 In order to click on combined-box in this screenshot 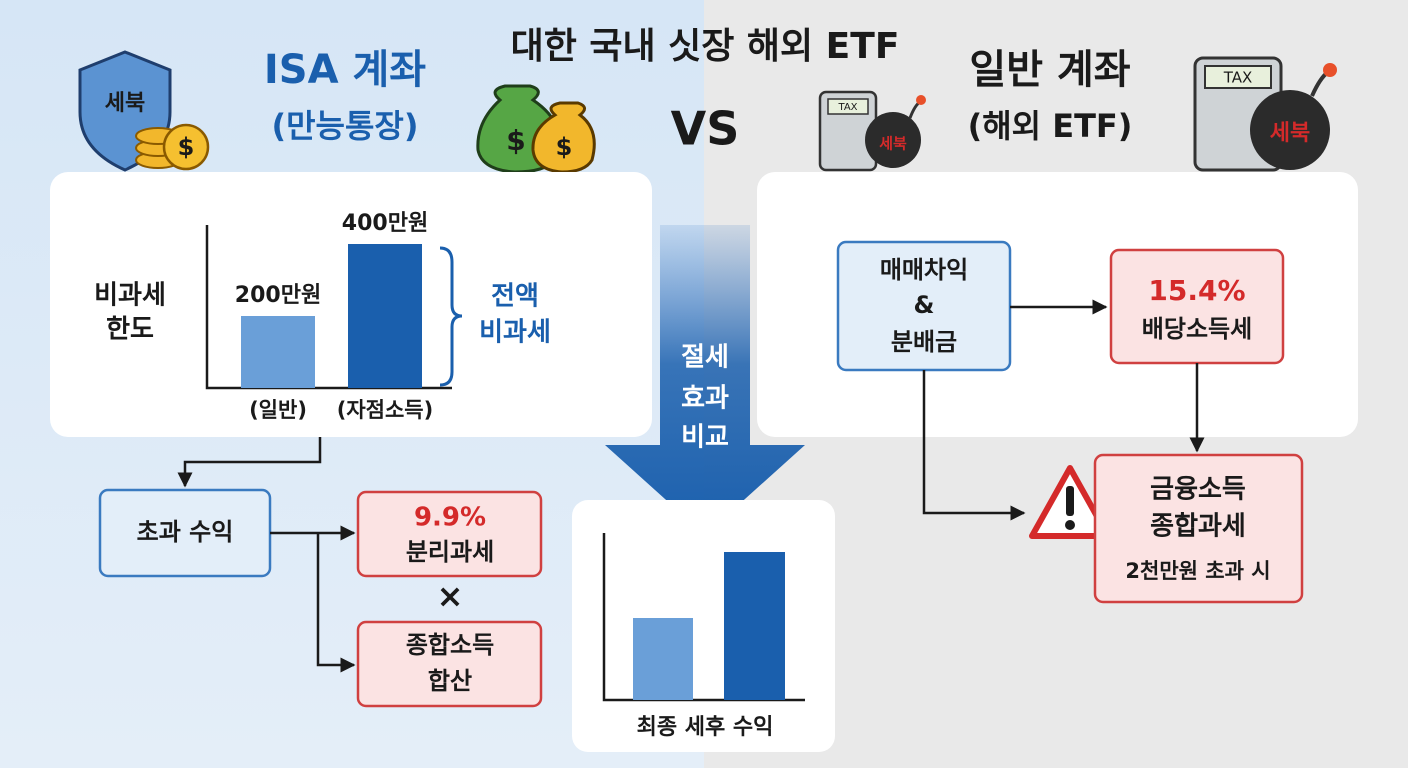, I will do `click(449, 664)`.